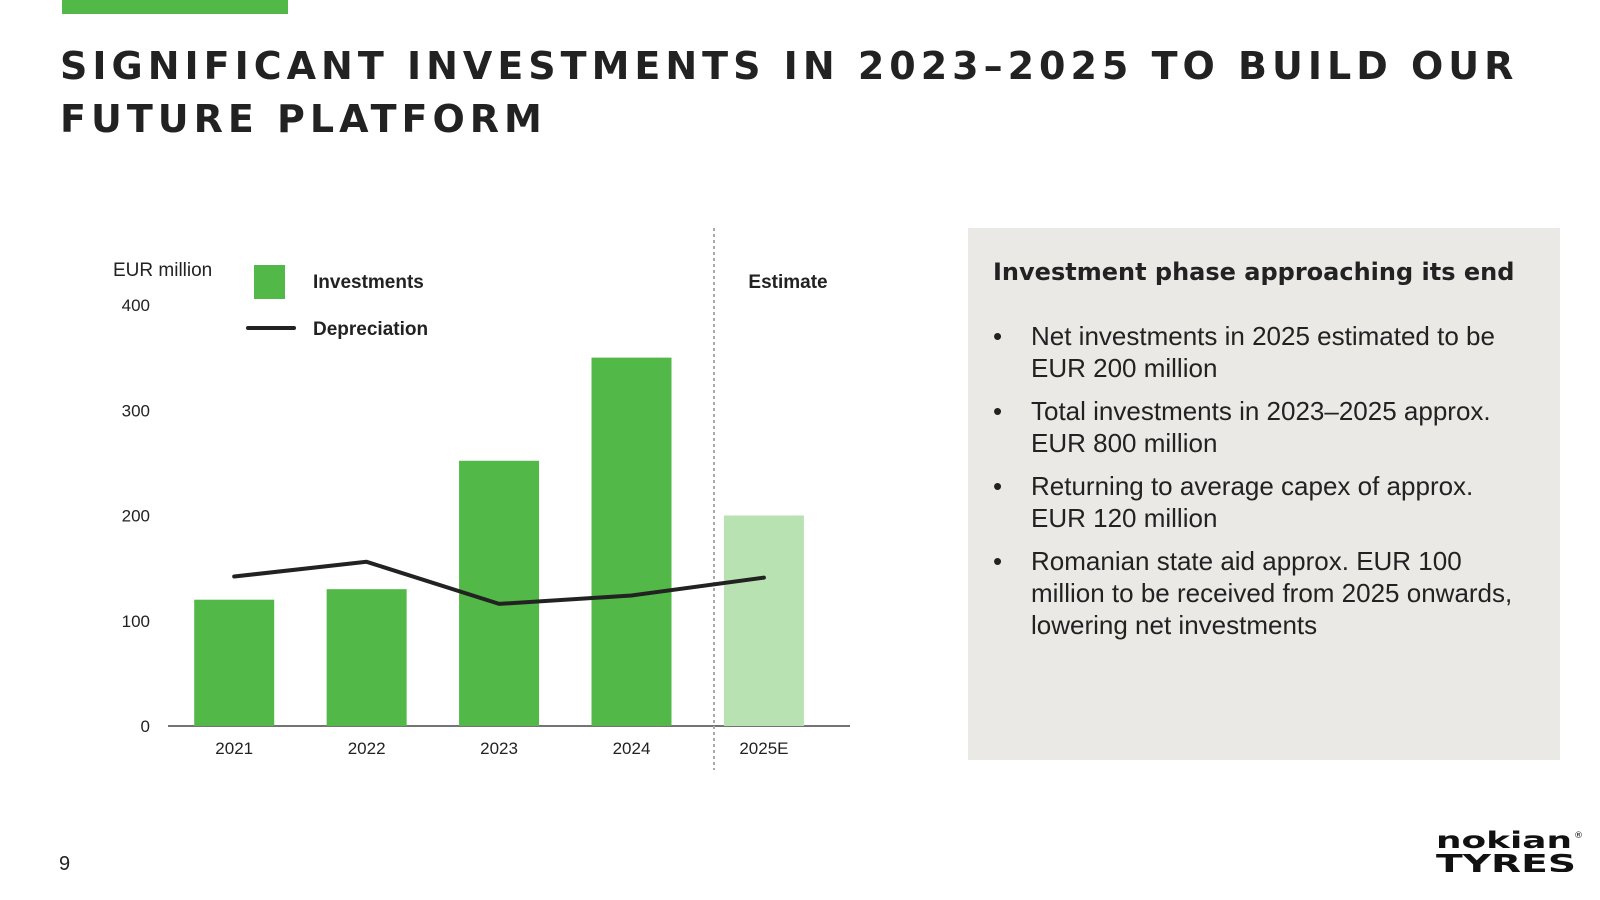 The height and width of the screenshot is (900, 1600). I want to click on y-tick-label: 200, so click(136, 516).